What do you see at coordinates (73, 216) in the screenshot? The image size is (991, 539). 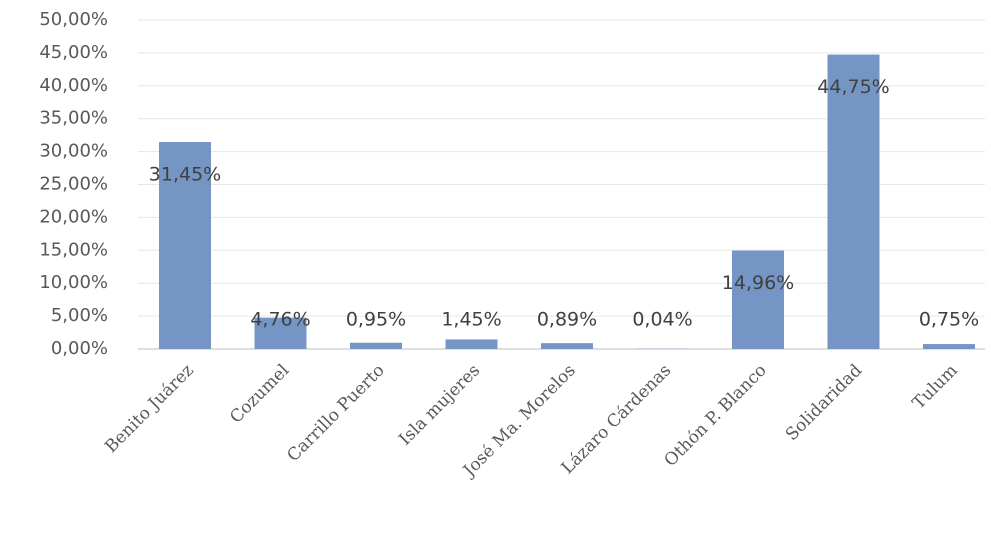 I see `y-tick-label: 20,00%` at bounding box center [73, 216].